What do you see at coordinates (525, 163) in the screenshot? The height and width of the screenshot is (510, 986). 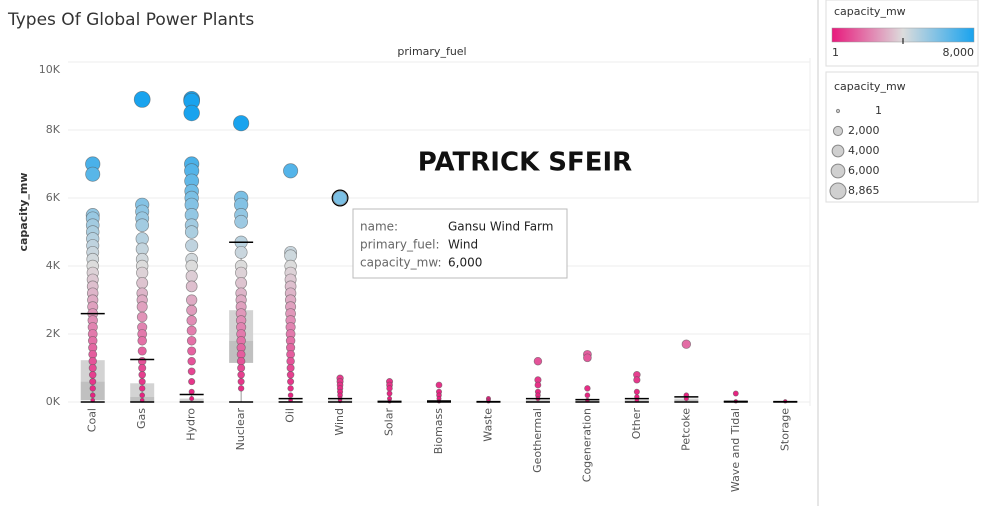 I see `watermark: PATRICK SFEIR` at bounding box center [525, 163].